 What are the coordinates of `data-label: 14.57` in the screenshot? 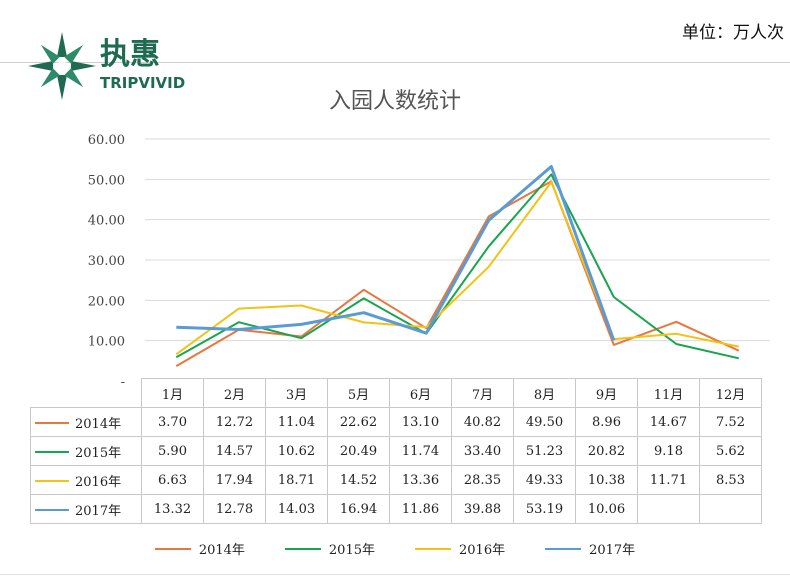 It's located at (234, 451).